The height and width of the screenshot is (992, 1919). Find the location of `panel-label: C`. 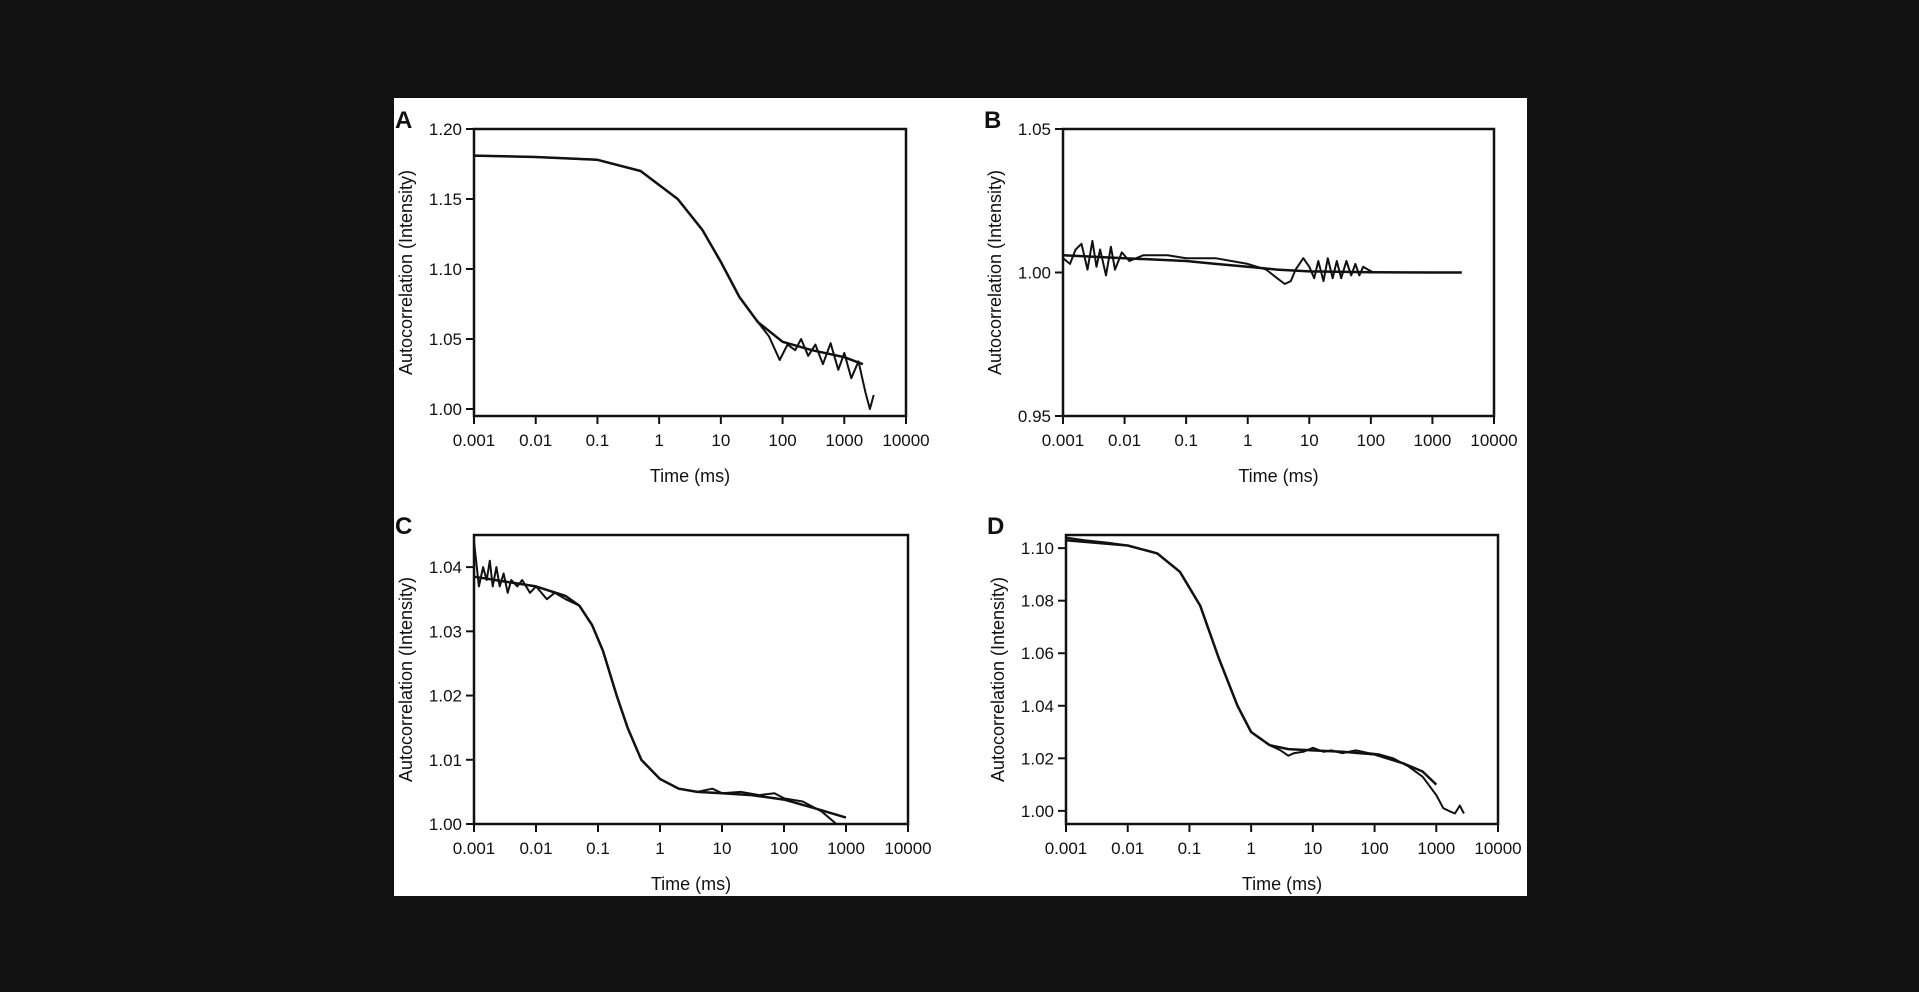

panel-label: C is located at coordinates (403, 526).